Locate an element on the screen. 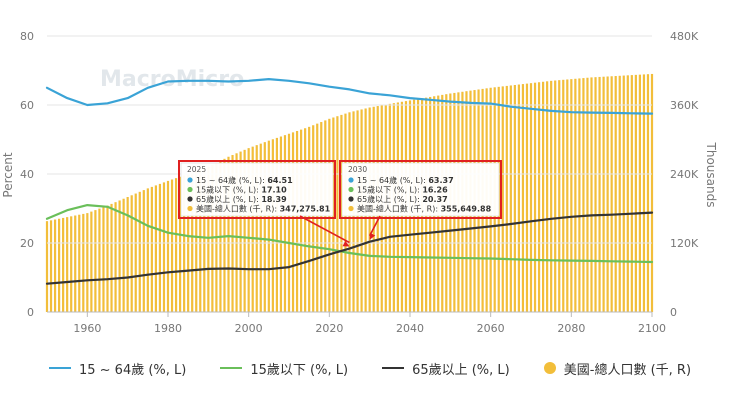  legend-item-15-64: 15 ~ 64歲 (%, L) is located at coordinates (117, 368).